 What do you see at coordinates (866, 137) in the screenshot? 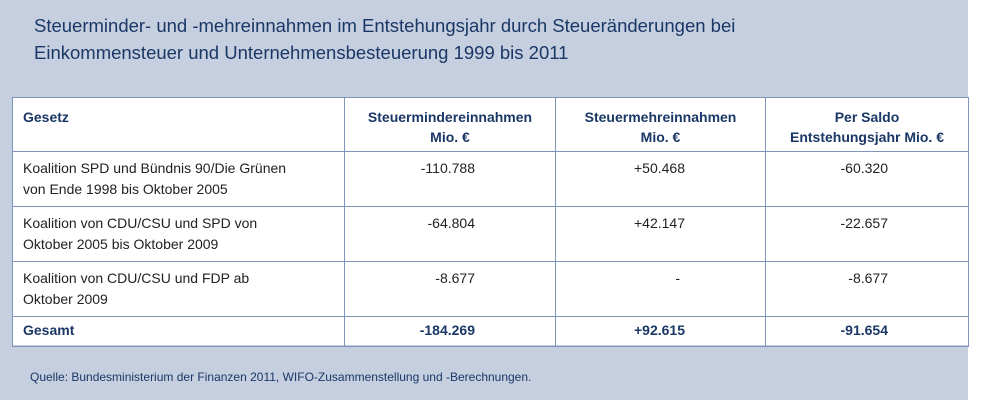
I see `header-saldo-line2: Entstehungsjahr Mio. €` at bounding box center [866, 137].